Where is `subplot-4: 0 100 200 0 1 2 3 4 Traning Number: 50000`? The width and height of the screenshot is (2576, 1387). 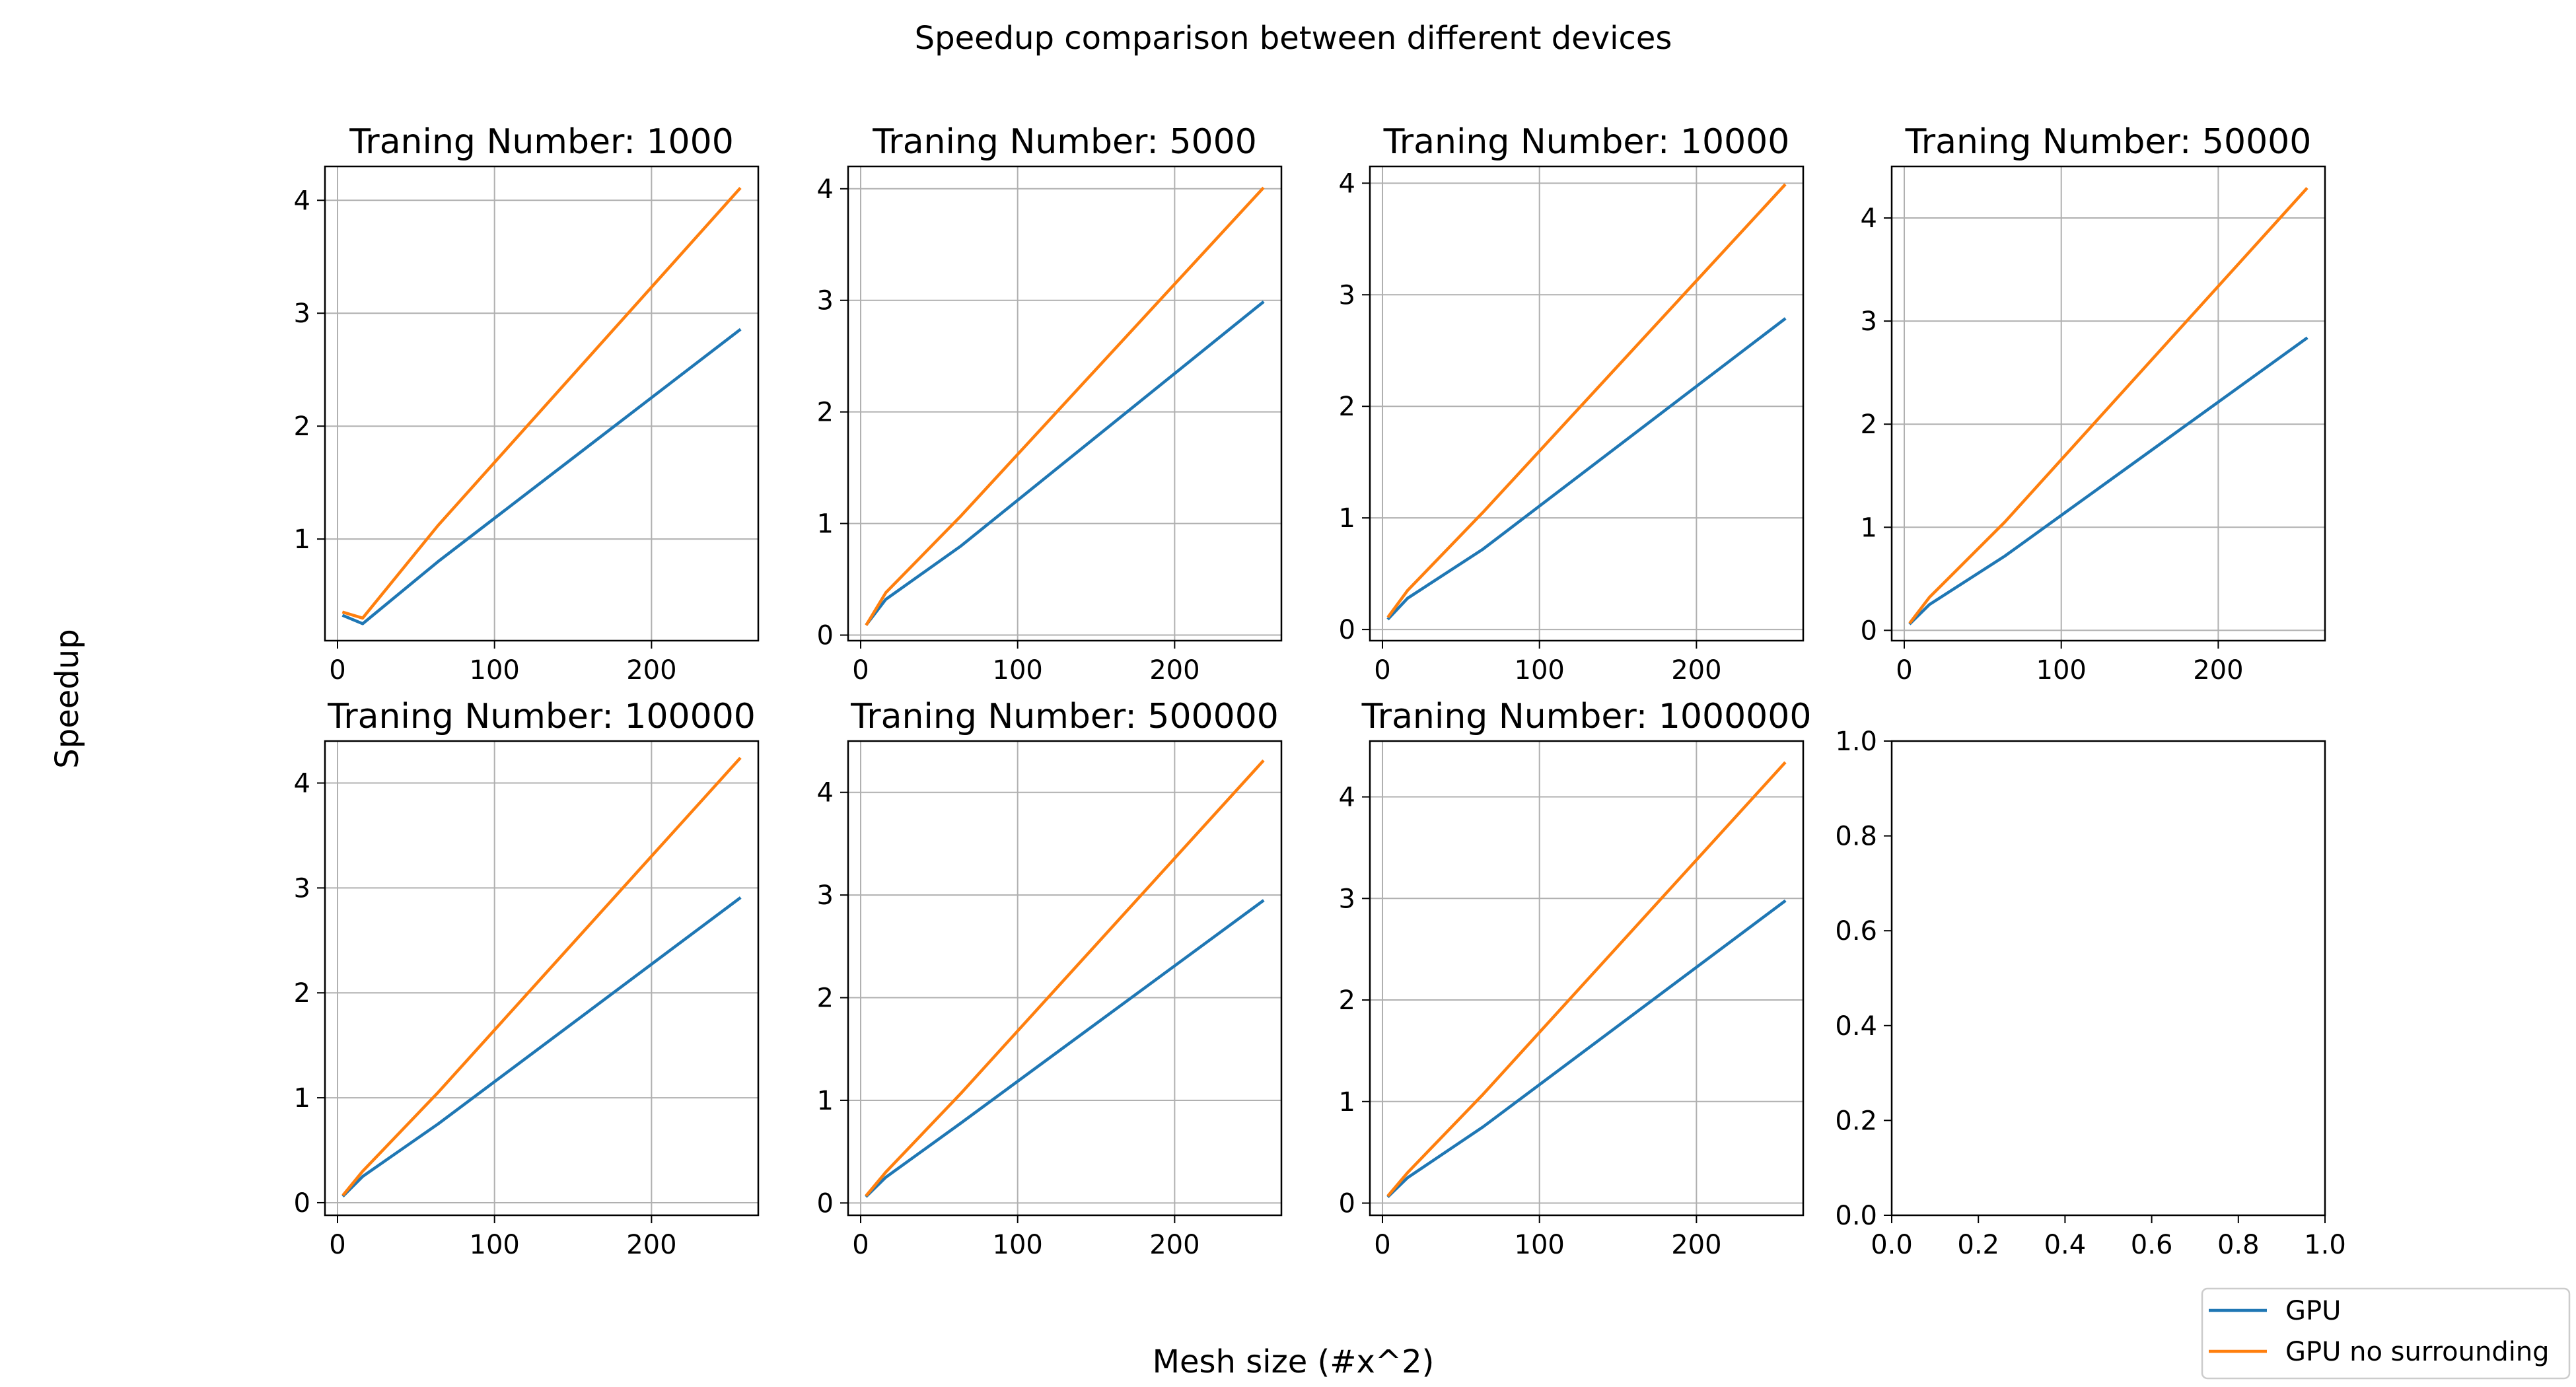
subplot-4: 0 100 200 0 1 2 3 4 Traning Number: 50000 is located at coordinates (2093, 404).